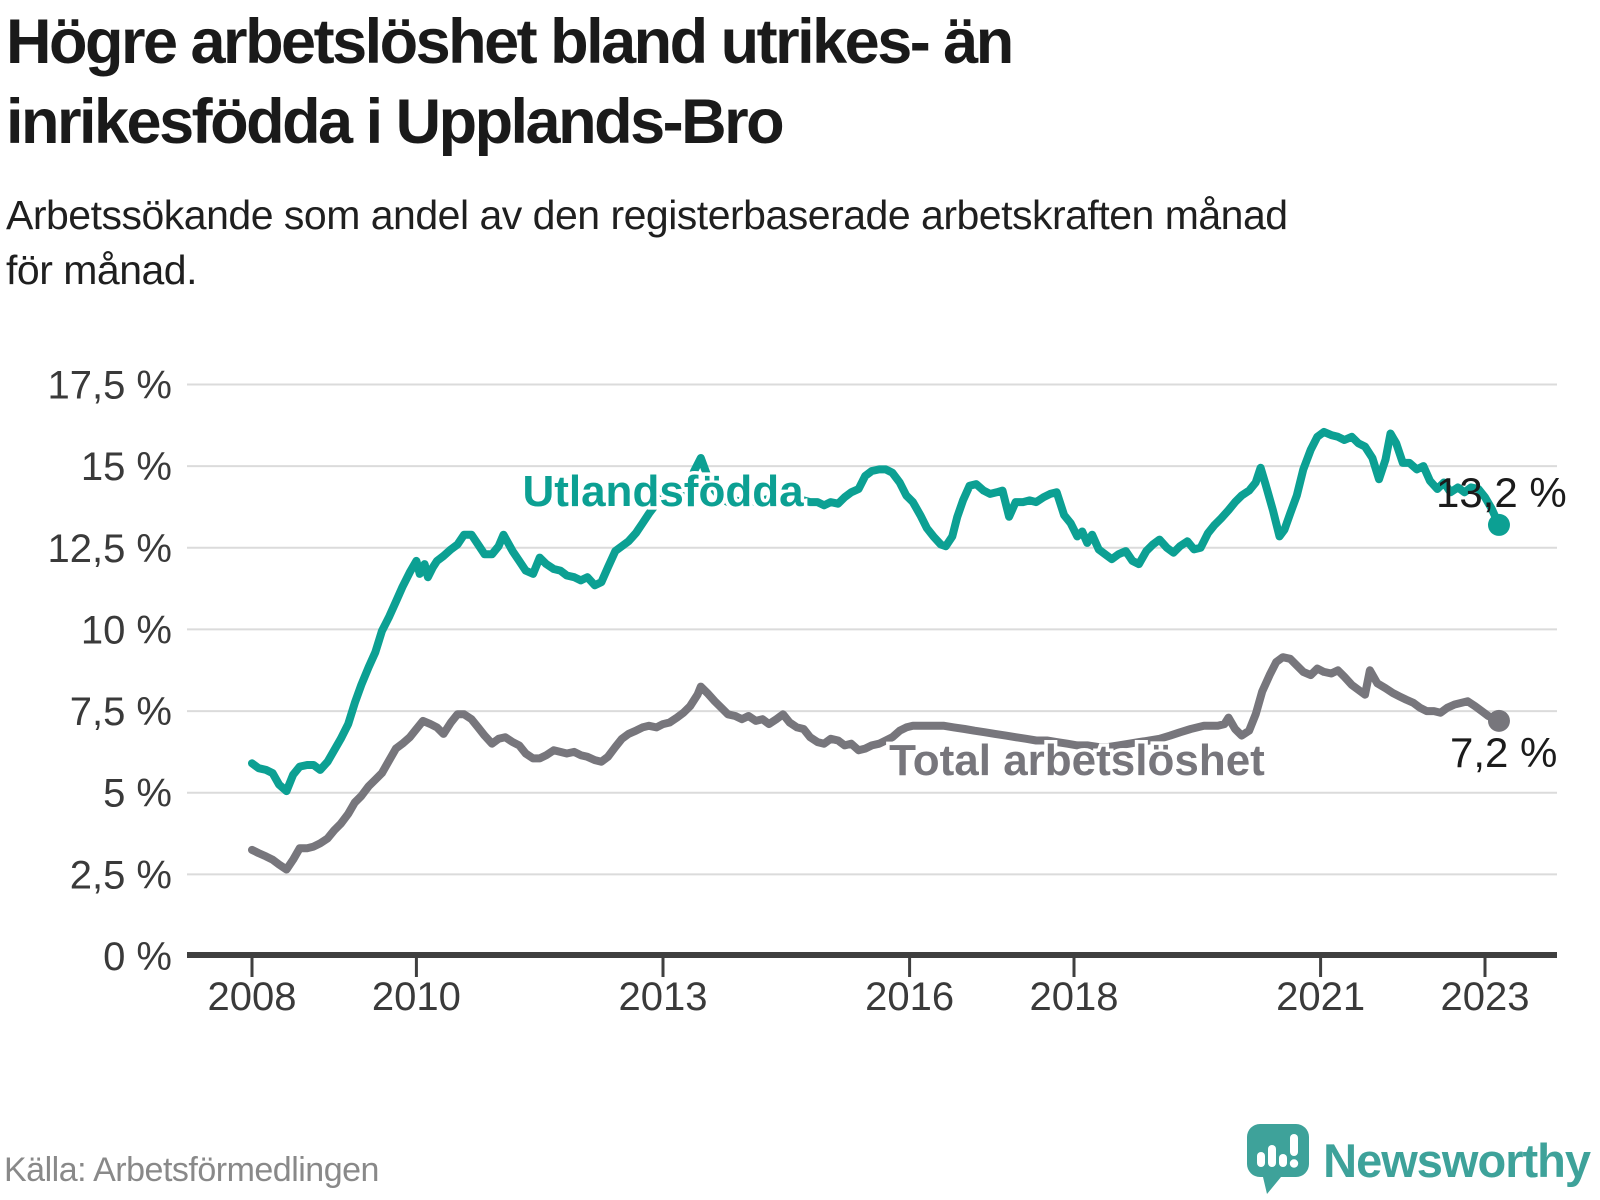  I want to click on utlandsfodda-end-dot, so click(1498, 524).